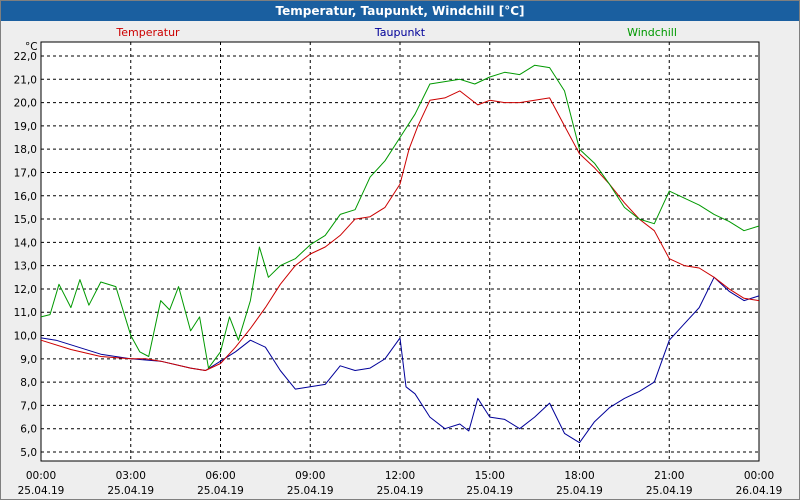 This screenshot has height=500, width=800. Describe the element at coordinates (28, 406) in the screenshot. I see `y-tick-label: 7,0` at that location.